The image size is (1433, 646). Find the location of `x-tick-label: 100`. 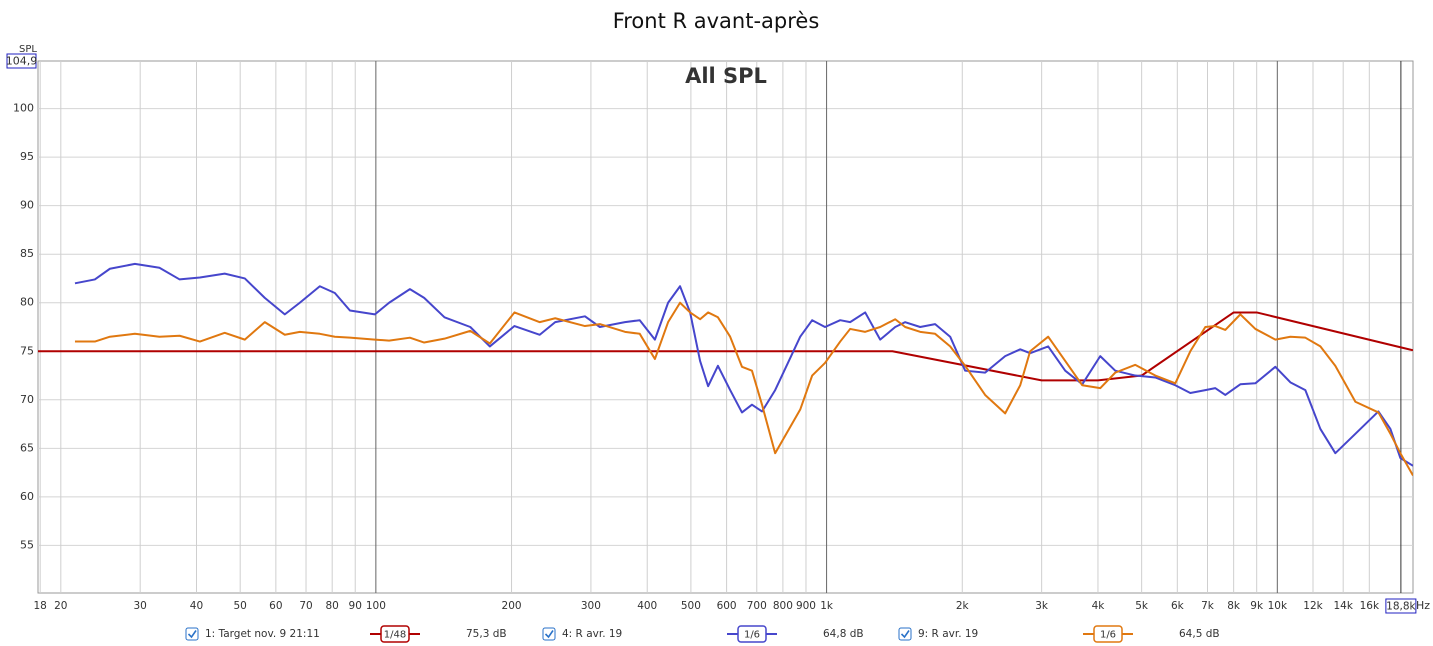

x-tick-label: 100 is located at coordinates (376, 606).